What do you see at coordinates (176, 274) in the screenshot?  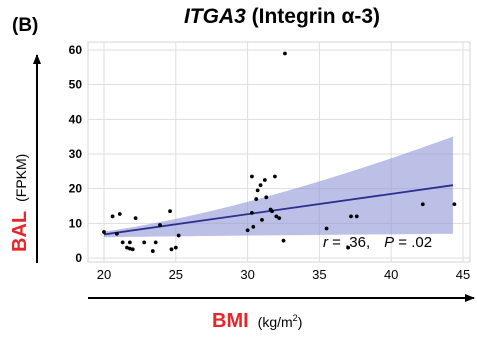 I see `x-tick-label: 25` at bounding box center [176, 274].